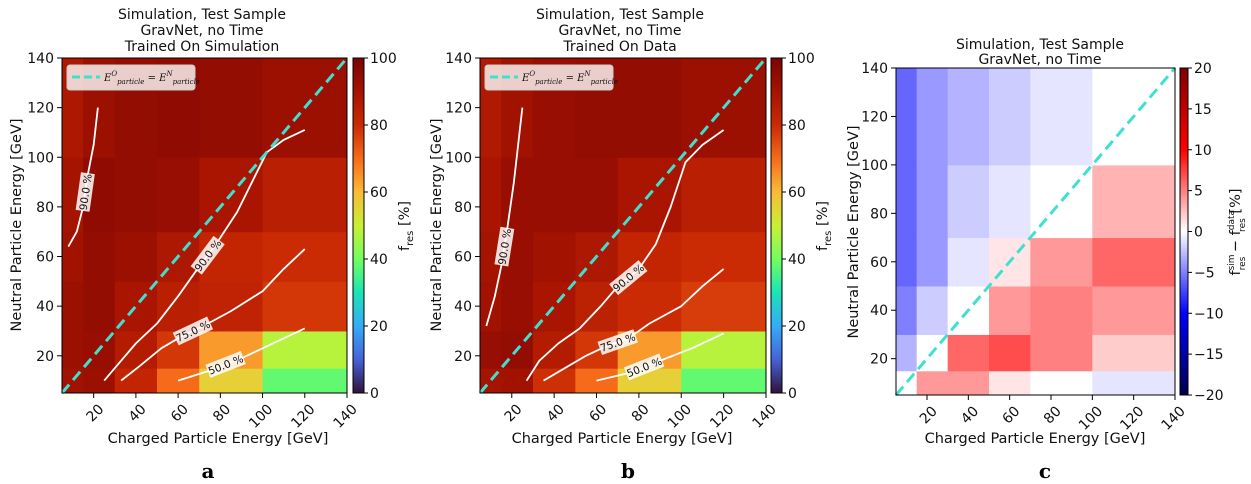 The width and height of the screenshot is (1251, 484). What do you see at coordinates (1132, 418) in the screenshot?
I see `x-tick-label: 120` at bounding box center [1132, 418].